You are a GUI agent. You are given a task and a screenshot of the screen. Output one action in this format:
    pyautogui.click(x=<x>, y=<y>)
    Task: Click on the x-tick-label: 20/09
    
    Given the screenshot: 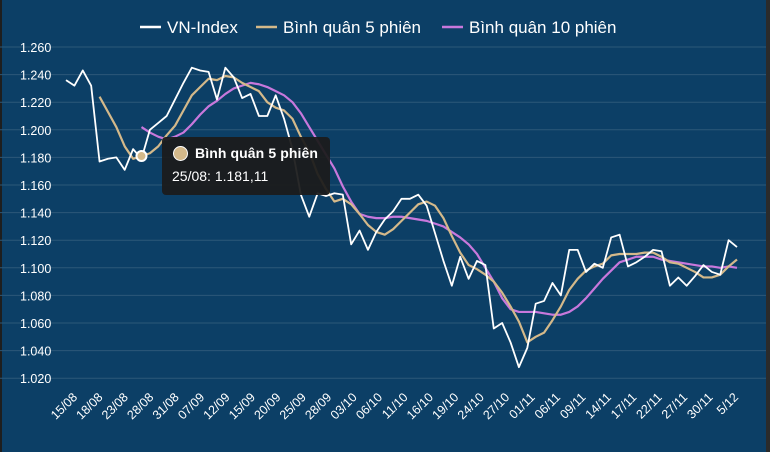 What is the action you would take?
    pyautogui.click(x=267, y=406)
    